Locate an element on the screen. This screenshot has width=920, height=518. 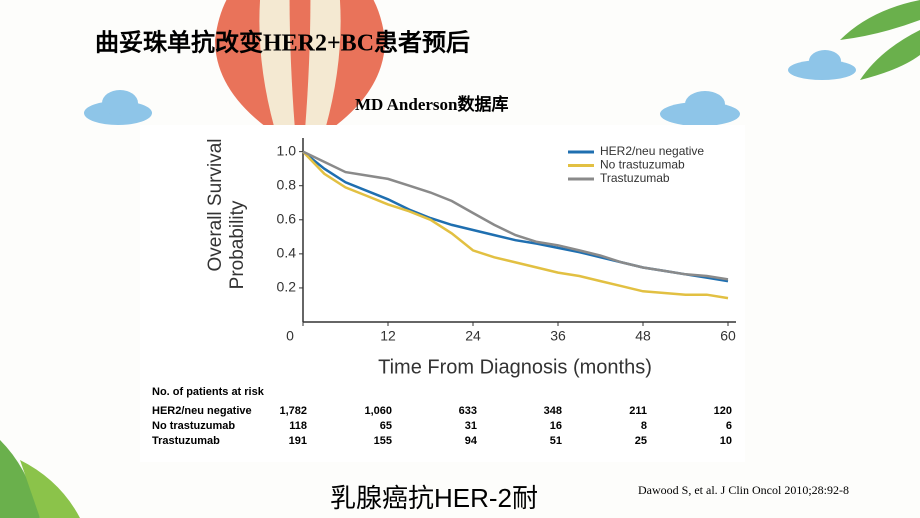
x-tick-label: 24 is located at coordinates (473, 336).